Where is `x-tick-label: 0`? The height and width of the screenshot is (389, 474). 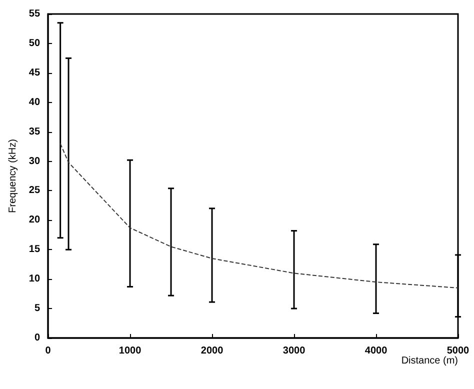 x-tick-label: 0 is located at coordinates (48, 351).